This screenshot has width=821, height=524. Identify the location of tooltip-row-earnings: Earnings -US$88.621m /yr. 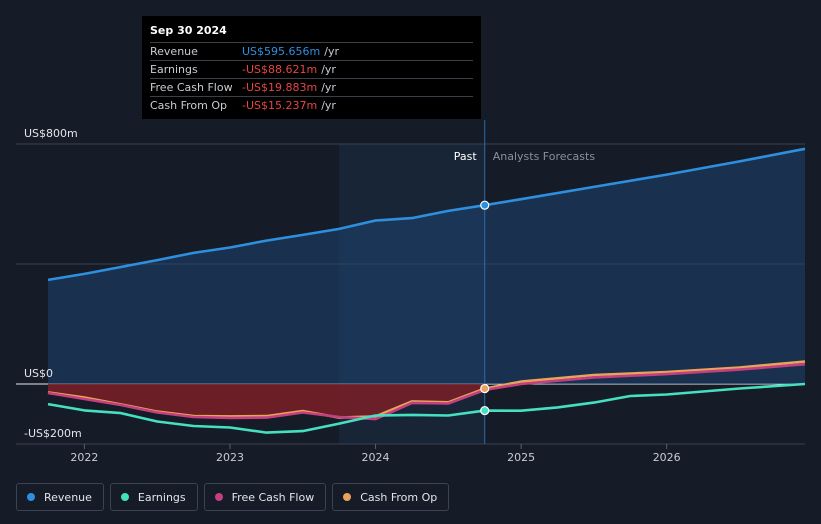
(311, 69).